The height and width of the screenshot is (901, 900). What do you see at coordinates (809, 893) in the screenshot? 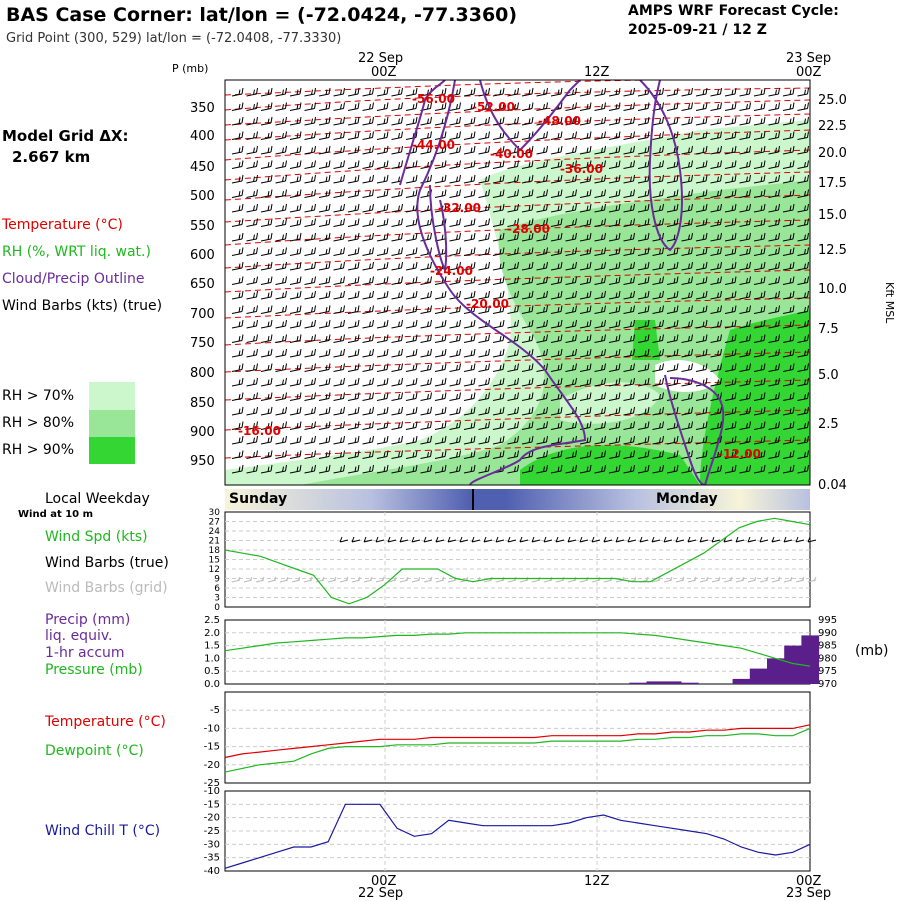
I see `bottom-date-2: 23 Sep` at bounding box center [809, 893].